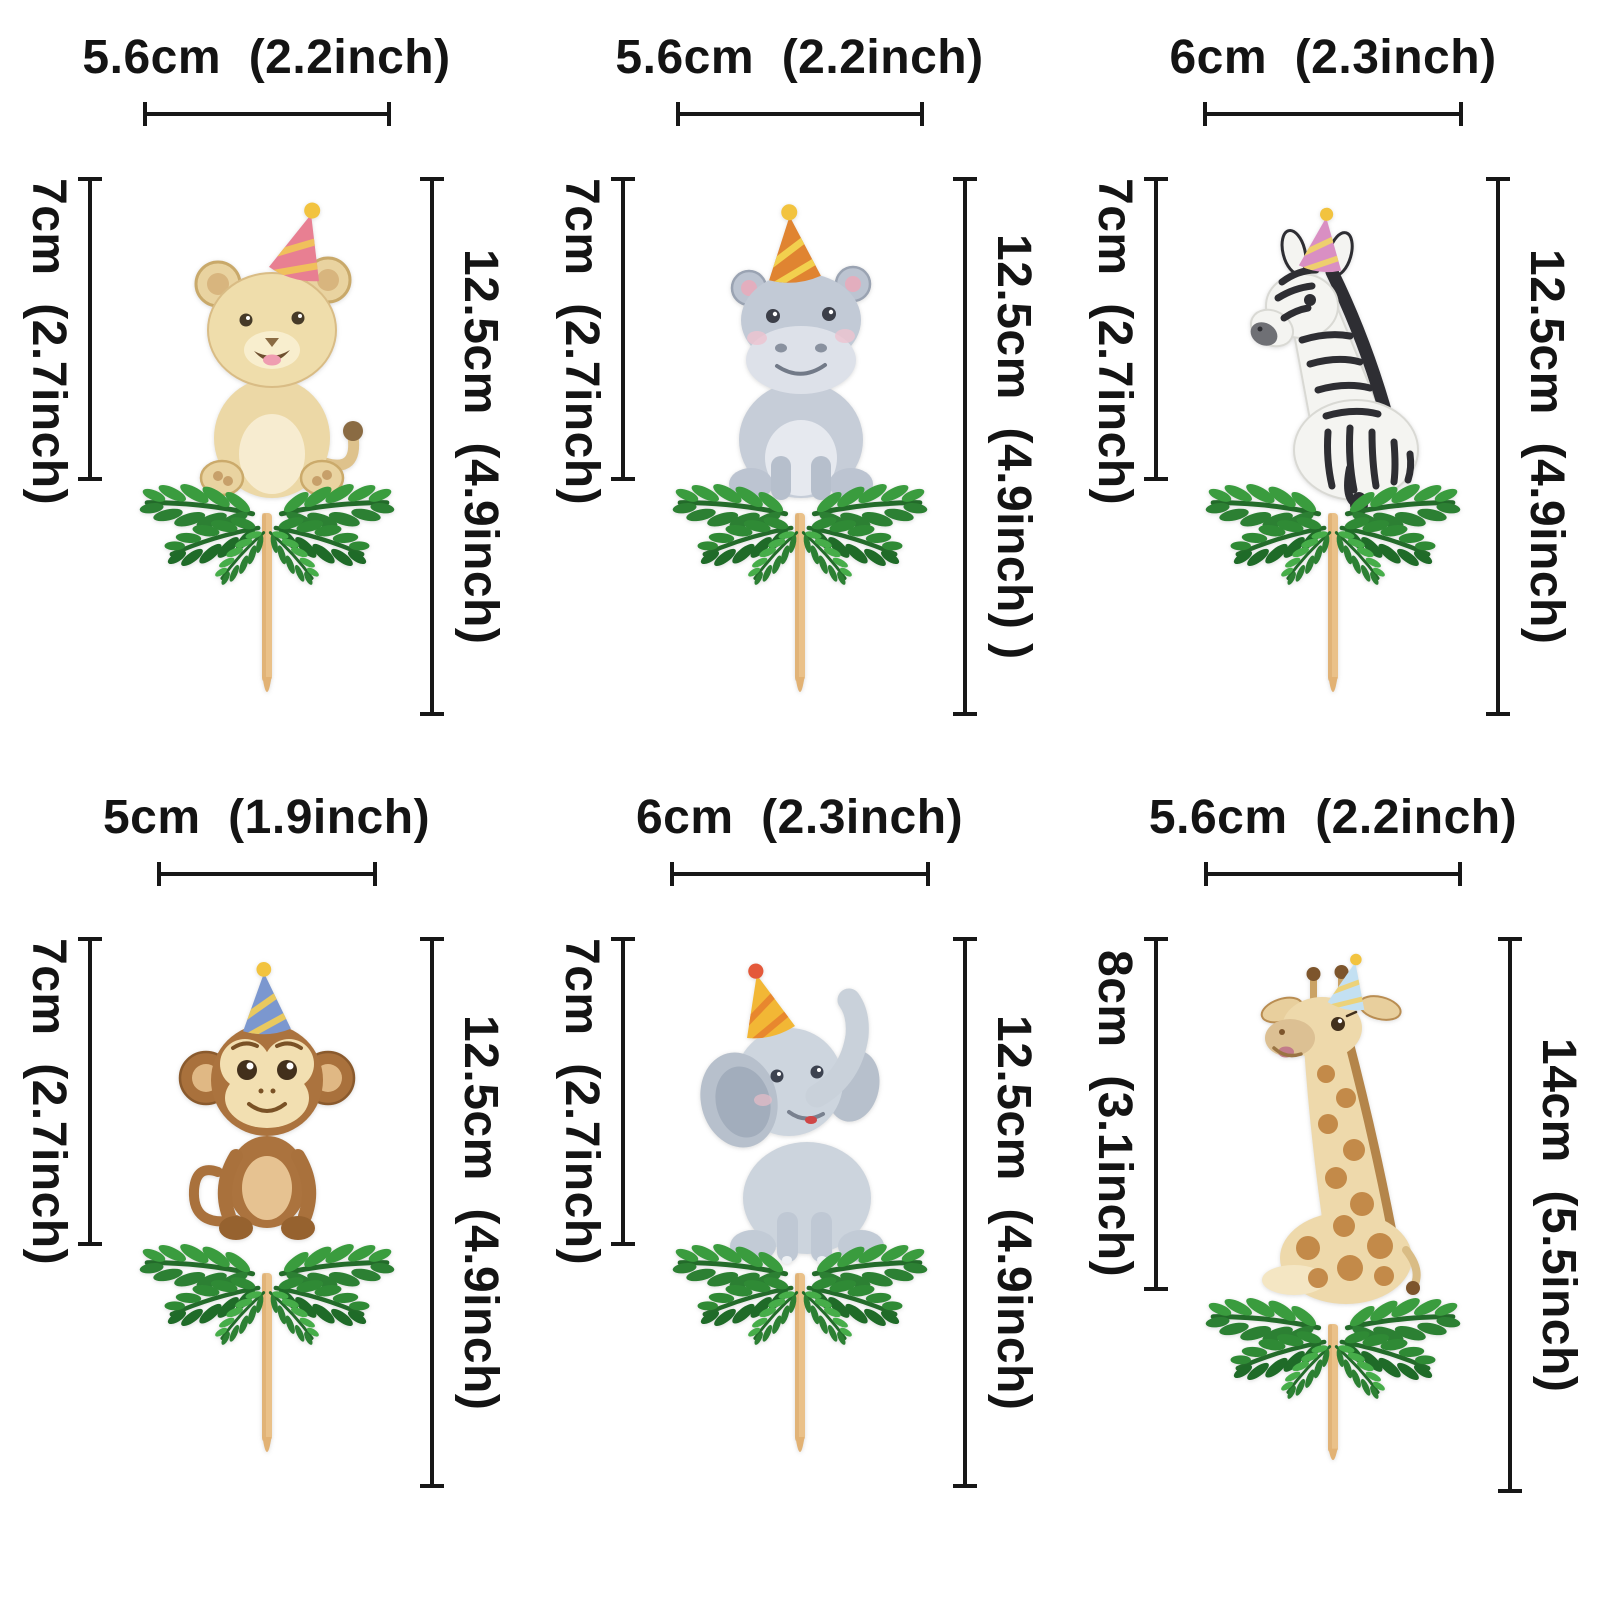  I want to click on width-dimension-label: 5cm (1.9inch), so click(266, 817).